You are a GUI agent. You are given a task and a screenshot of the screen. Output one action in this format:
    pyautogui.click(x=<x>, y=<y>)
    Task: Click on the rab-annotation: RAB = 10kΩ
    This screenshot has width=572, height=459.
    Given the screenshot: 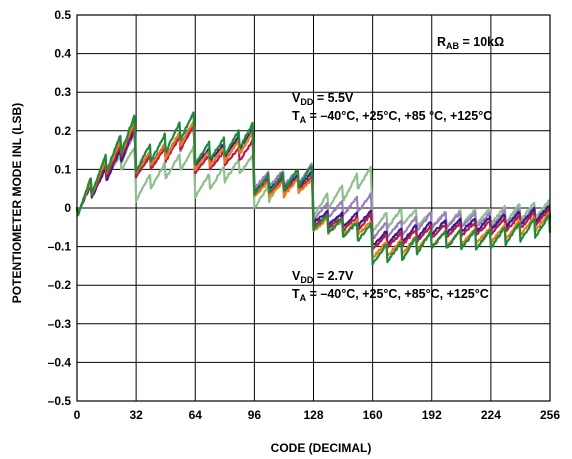 What is the action you would take?
    pyautogui.click(x=470, y=43)
    